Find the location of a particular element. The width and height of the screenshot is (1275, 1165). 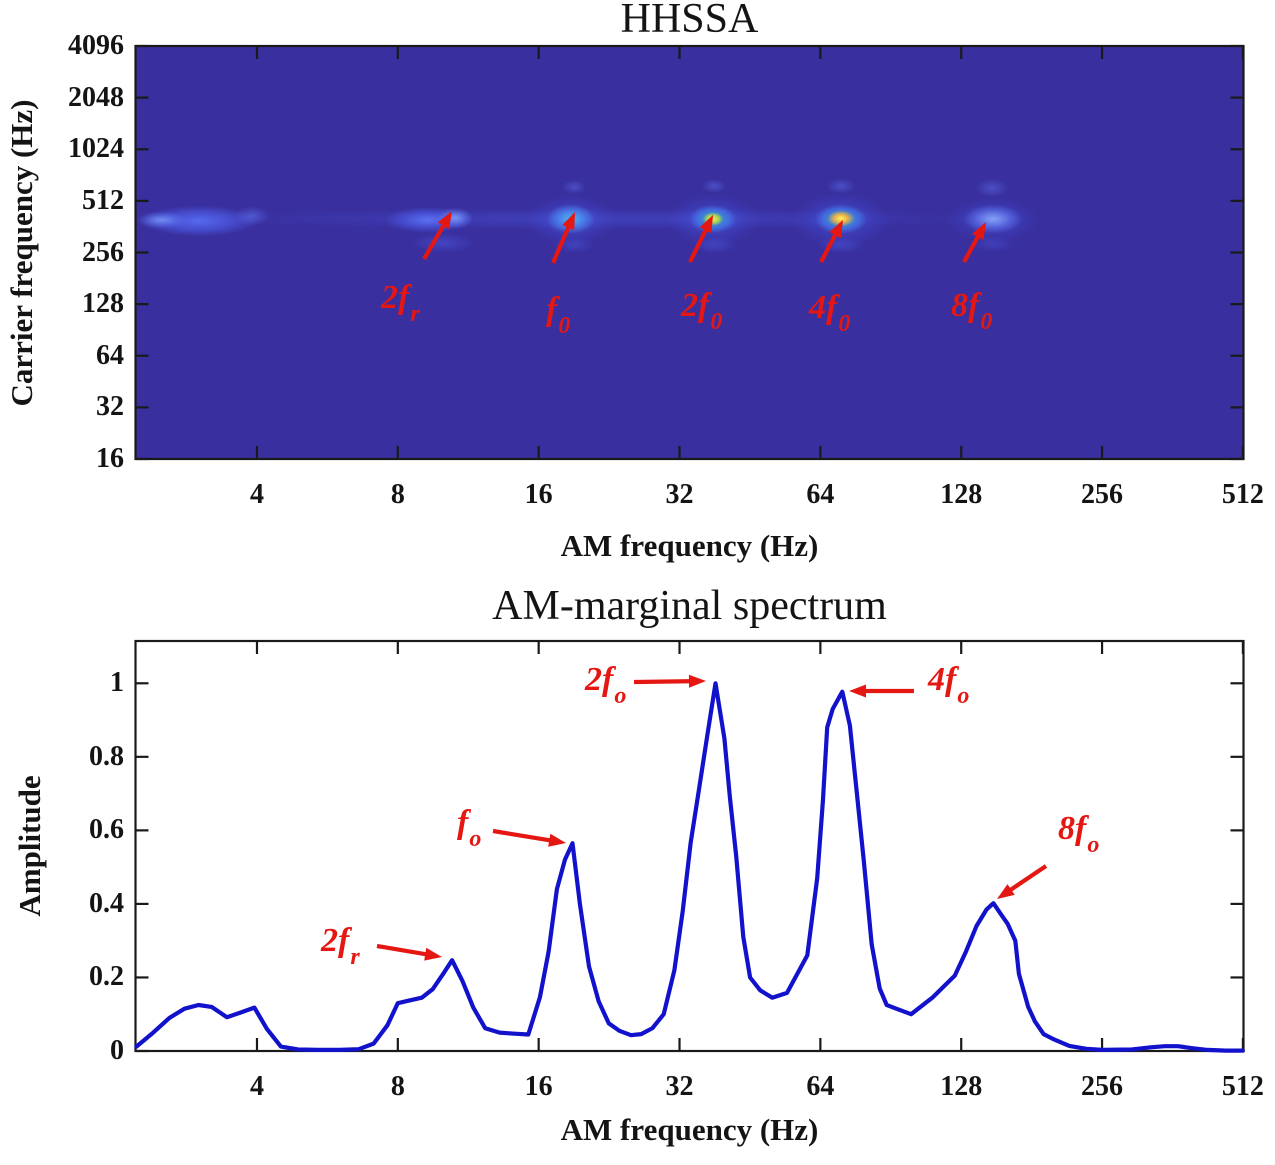

annotation-label-8fo: 8fo is located at coordinates (1078, 834).